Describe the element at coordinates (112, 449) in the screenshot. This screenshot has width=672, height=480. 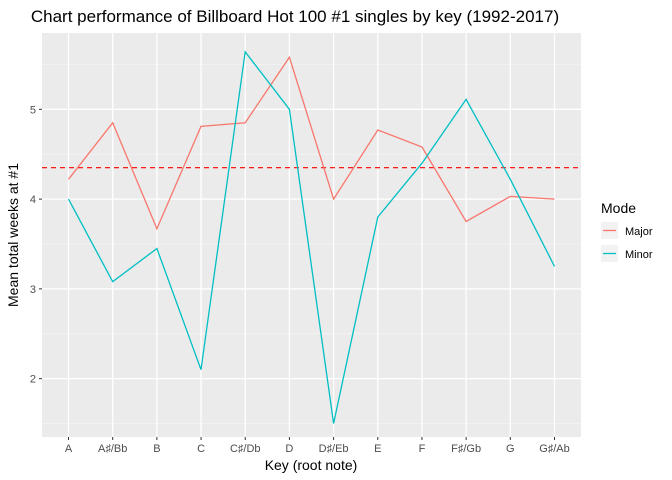
I see `x-tick-label: A♯/Bb` at that location.